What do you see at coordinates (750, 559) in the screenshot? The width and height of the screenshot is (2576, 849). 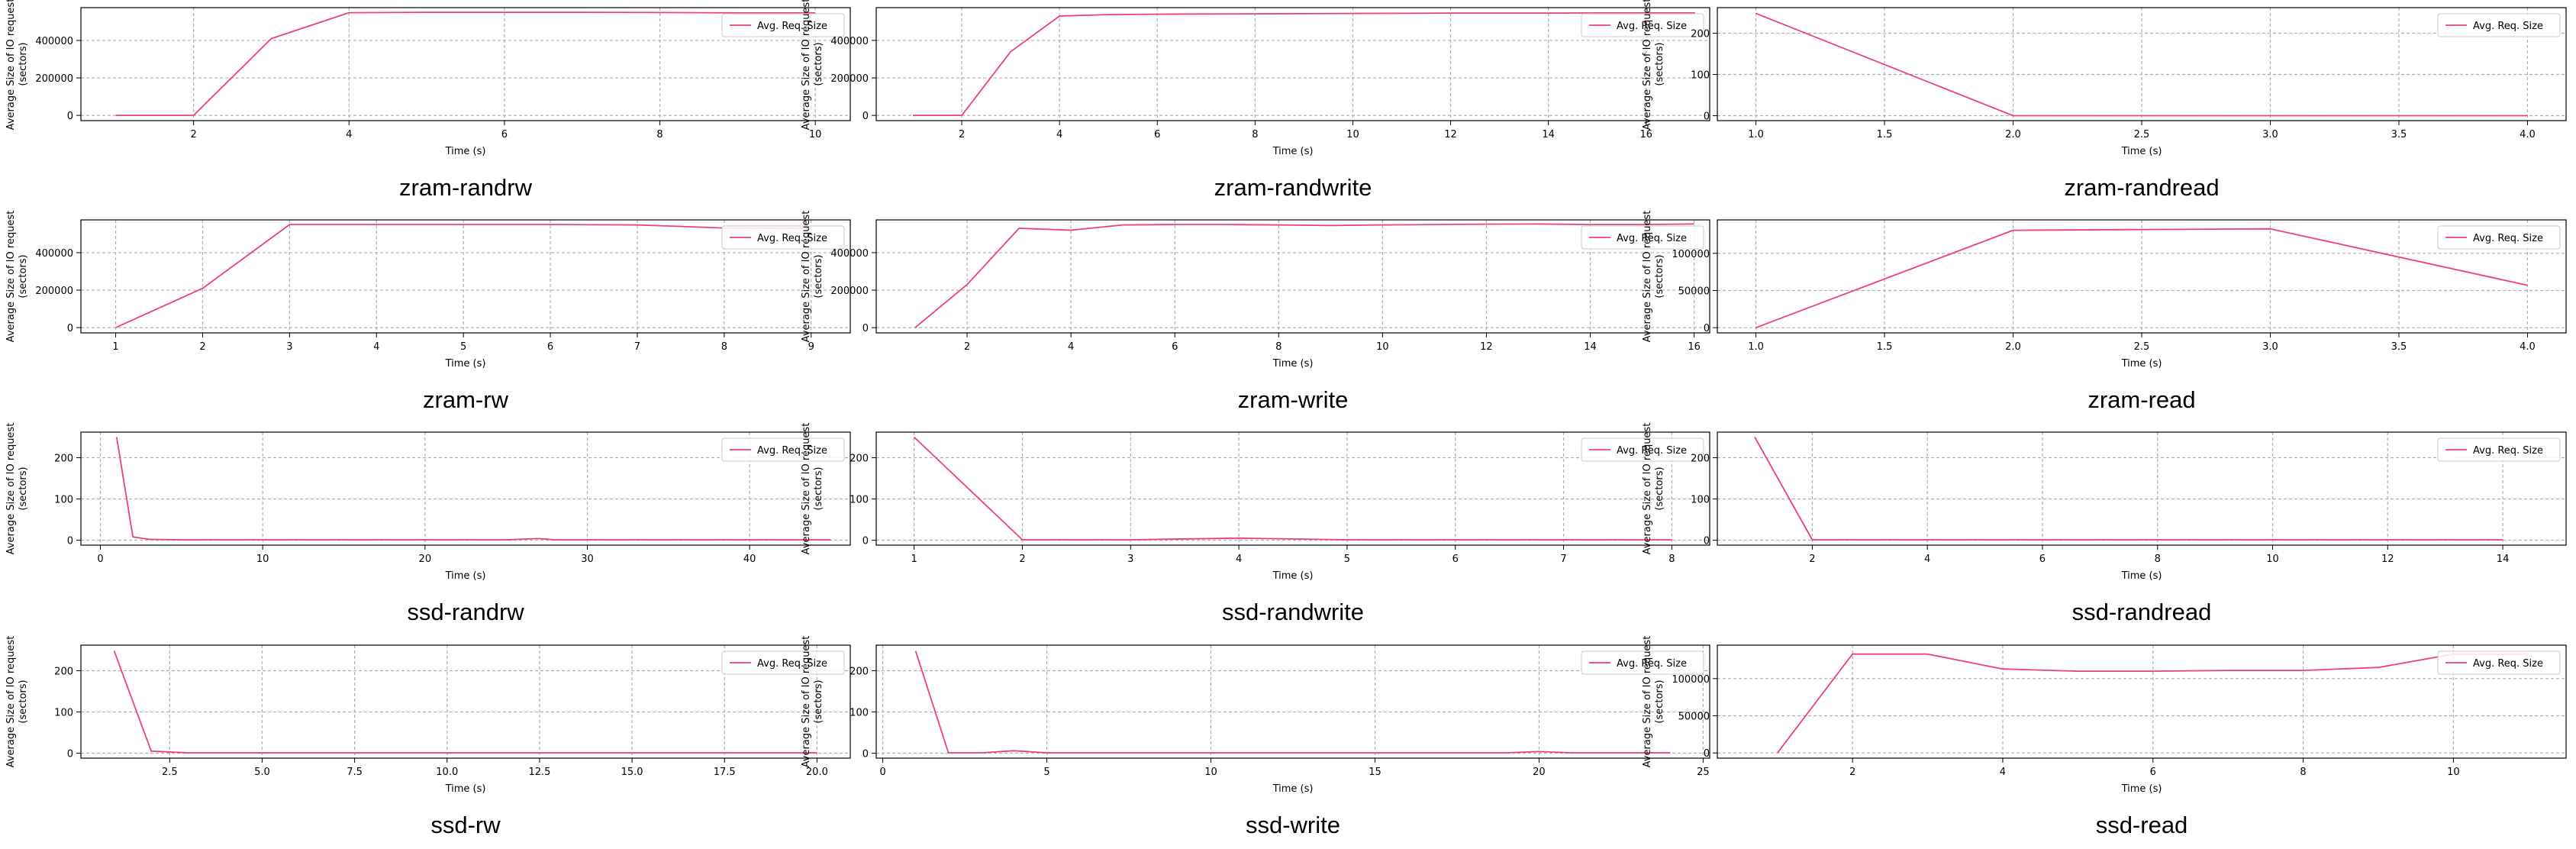 I see `x-tick-label: 40` at bounding box center [750, 559].